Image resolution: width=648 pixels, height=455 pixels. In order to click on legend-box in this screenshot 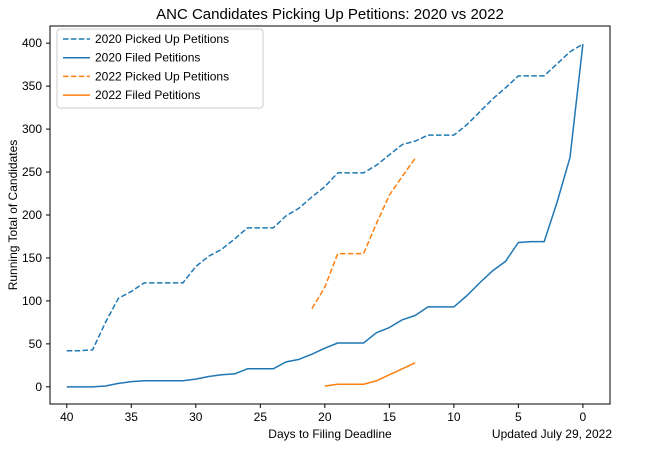, I will do `click(160, 68)`.